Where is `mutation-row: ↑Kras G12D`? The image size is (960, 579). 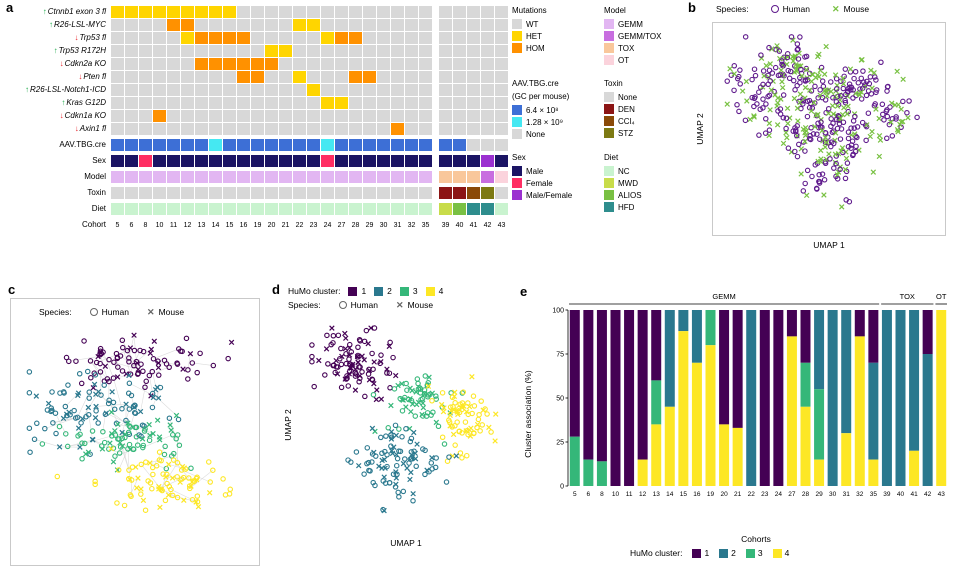 mutation-row: ↑Kras G12D is located at coordinates (257, 103).